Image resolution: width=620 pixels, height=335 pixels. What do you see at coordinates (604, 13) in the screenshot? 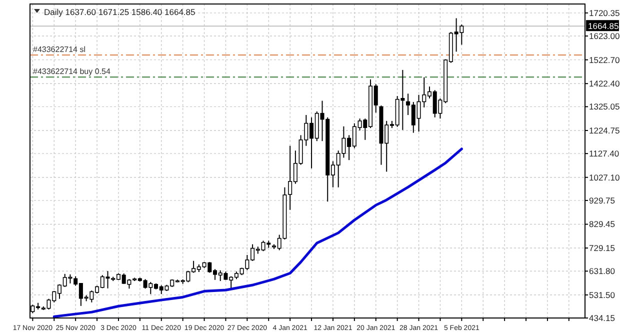
I see `y-tick-label: 1720.35` at bounding box center [604, 13].